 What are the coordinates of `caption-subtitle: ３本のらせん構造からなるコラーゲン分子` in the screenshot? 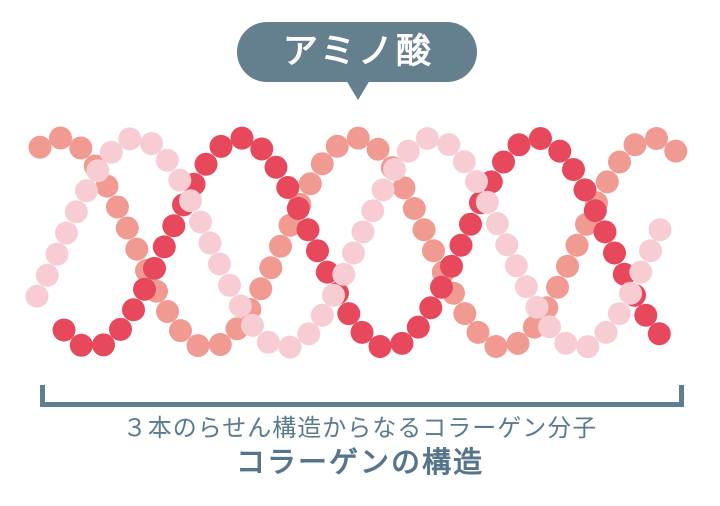 It's located at (360, 428).